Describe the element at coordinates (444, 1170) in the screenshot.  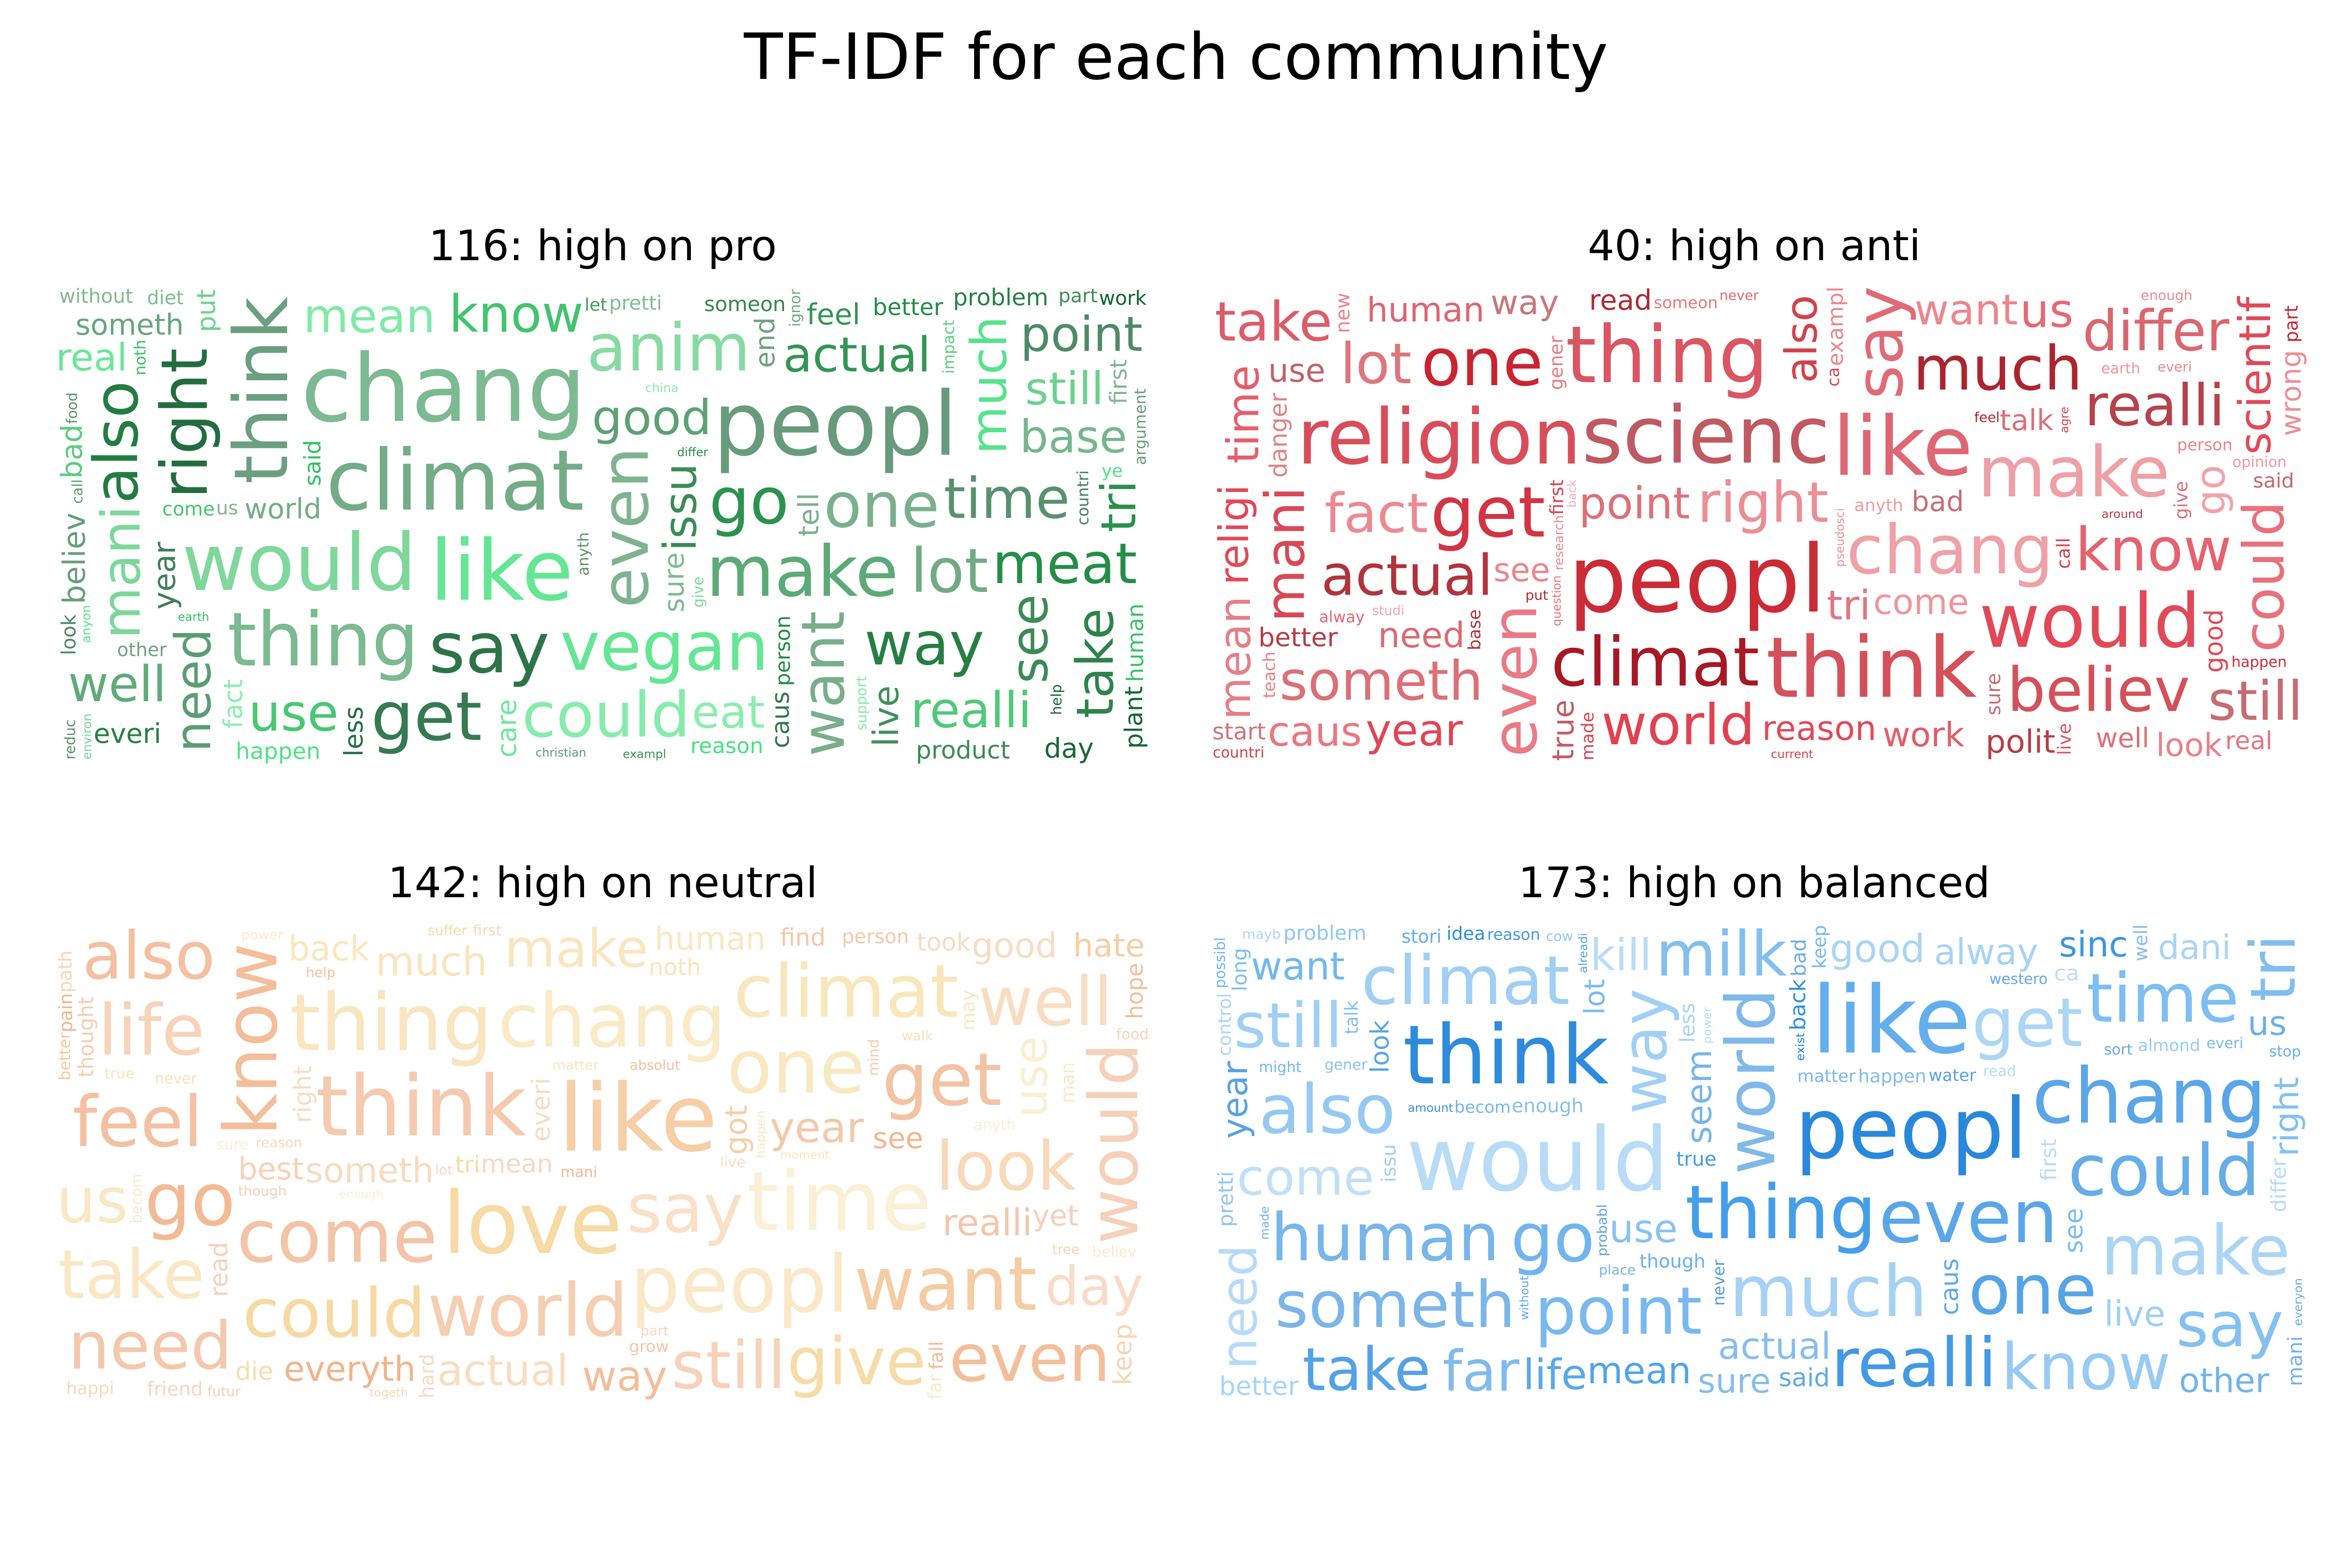
I see `cloud-word: lot` at that location.